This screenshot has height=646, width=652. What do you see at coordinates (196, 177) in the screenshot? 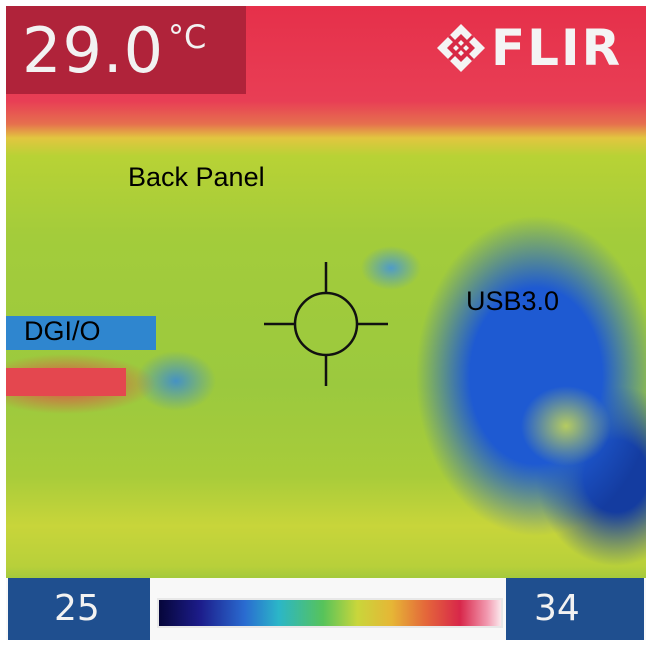
I see `back-panel-label: Back Panel` at bounding box center [196, 177].